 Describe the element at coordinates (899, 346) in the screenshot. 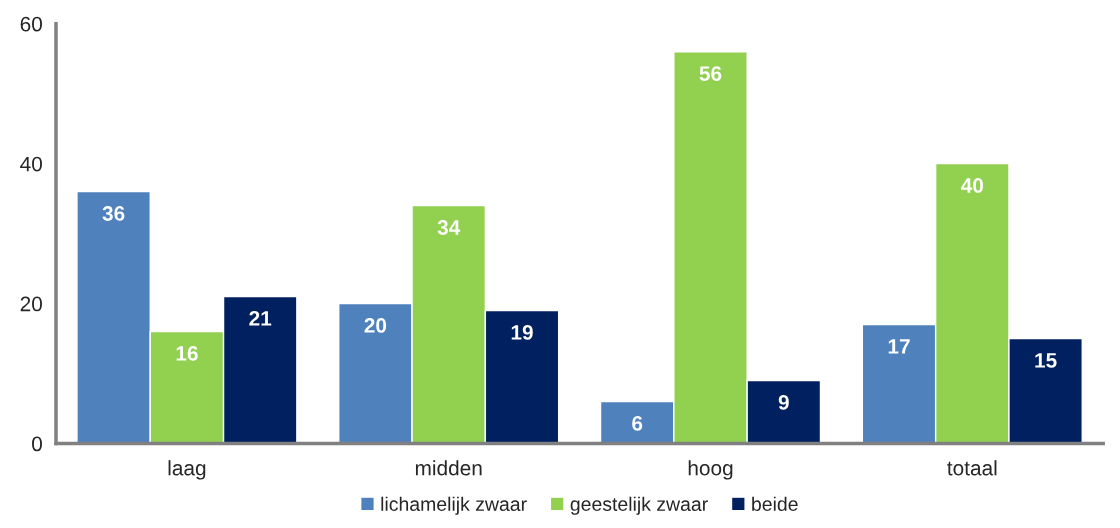

I see `data-label: 17` at that location.